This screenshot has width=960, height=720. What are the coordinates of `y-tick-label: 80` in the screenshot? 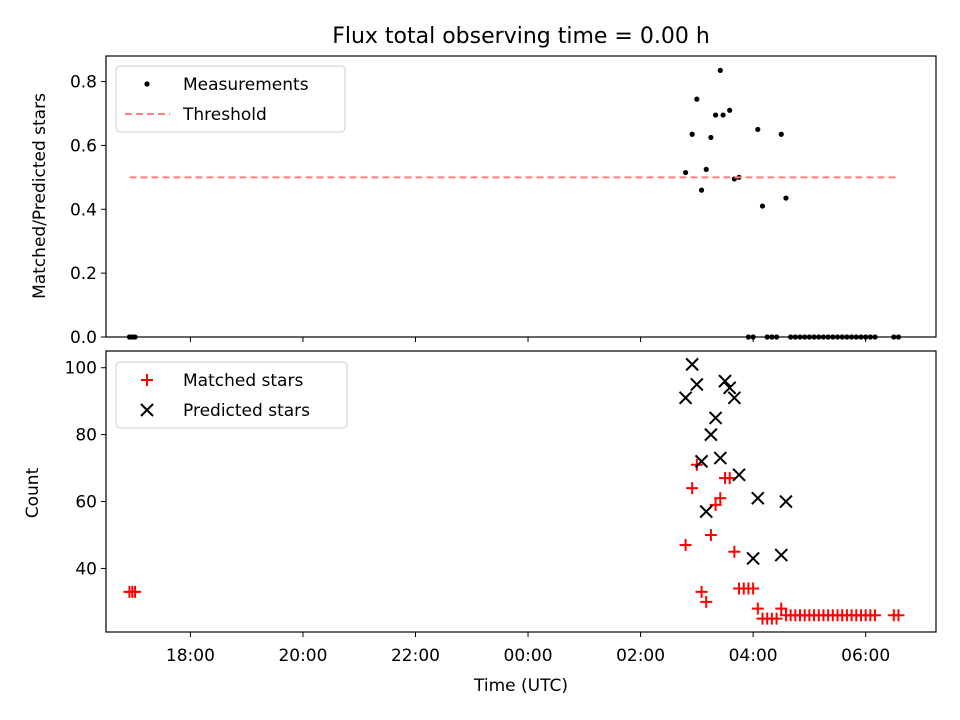 It's located at (86, 436).